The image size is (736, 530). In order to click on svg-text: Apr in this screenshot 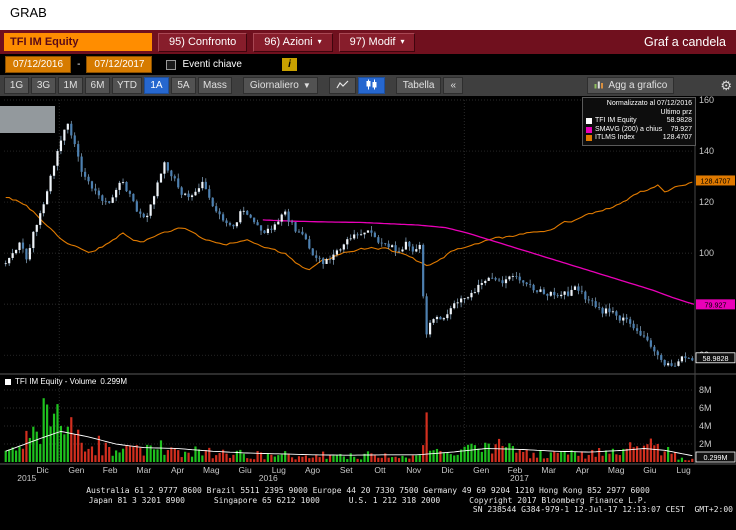, I will do `click(177, 470)`.